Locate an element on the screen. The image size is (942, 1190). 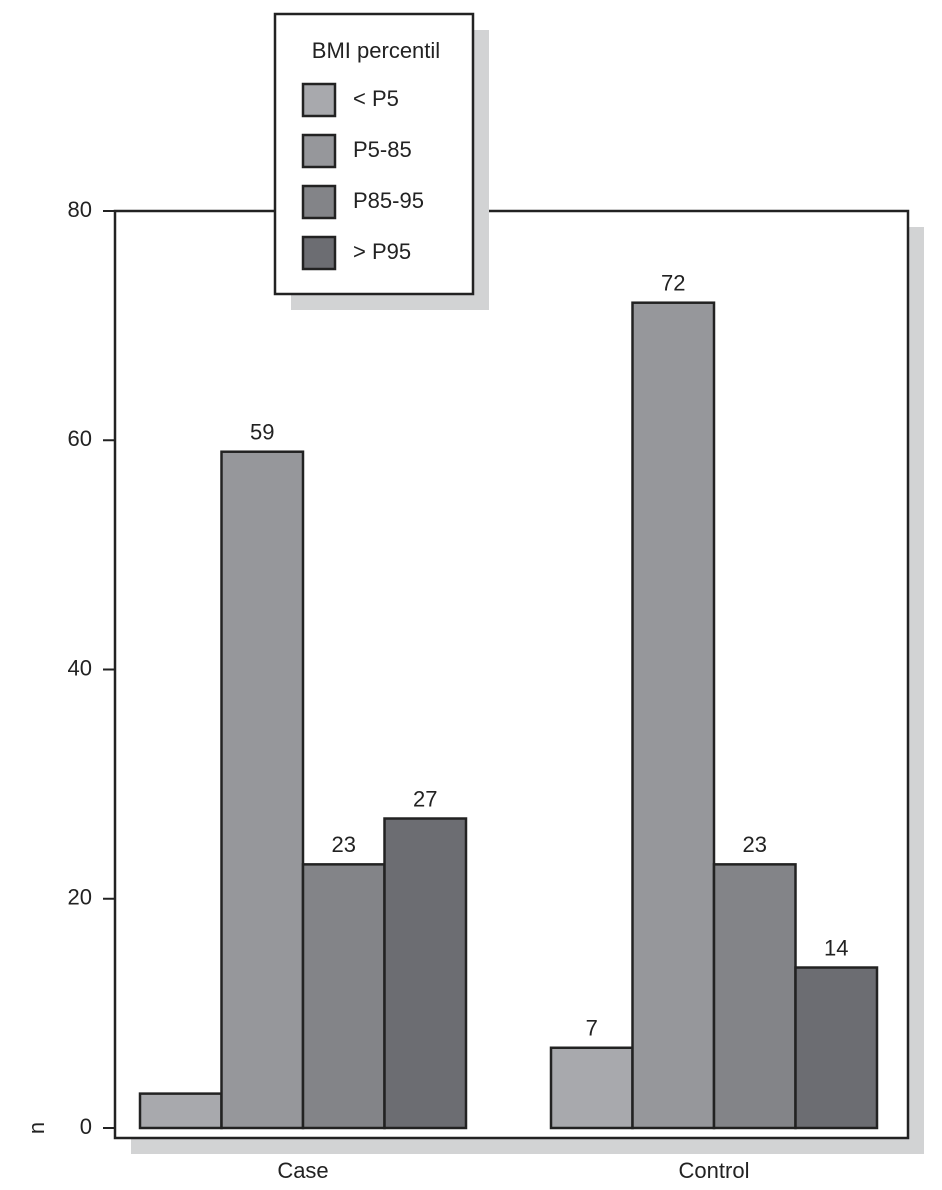
legend-label: P85-95 is located at coordinates (388, 200).